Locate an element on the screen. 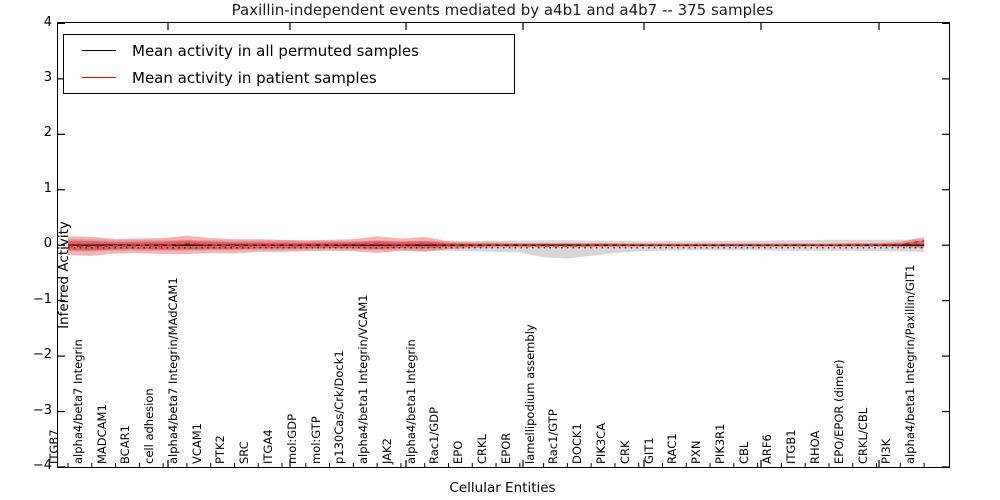 The width and height of the screenshot is (1000, 500). x-tick-label: alpha4/beta1 Integrin/Paxillin/GIT1 is located at coordinates (910, 364).